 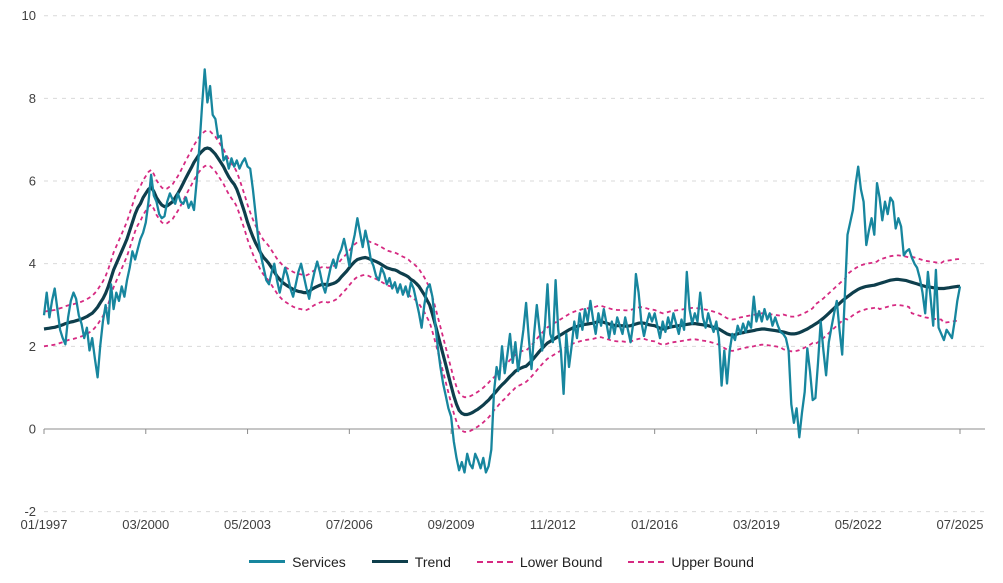 I want to click on legend-item-services: Services, so click(x=297, y=562).